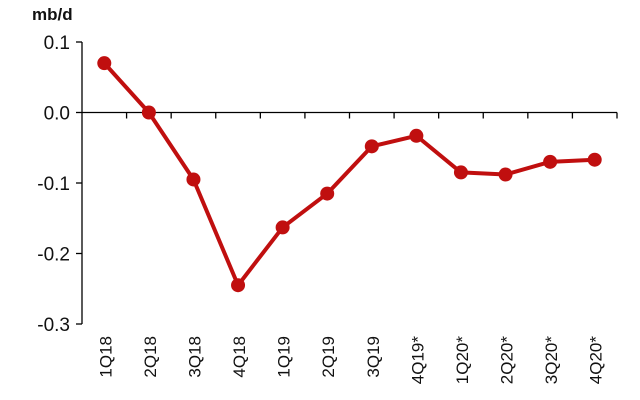  I want to click on x-tick-label: 3Q19, so click(373, 357).